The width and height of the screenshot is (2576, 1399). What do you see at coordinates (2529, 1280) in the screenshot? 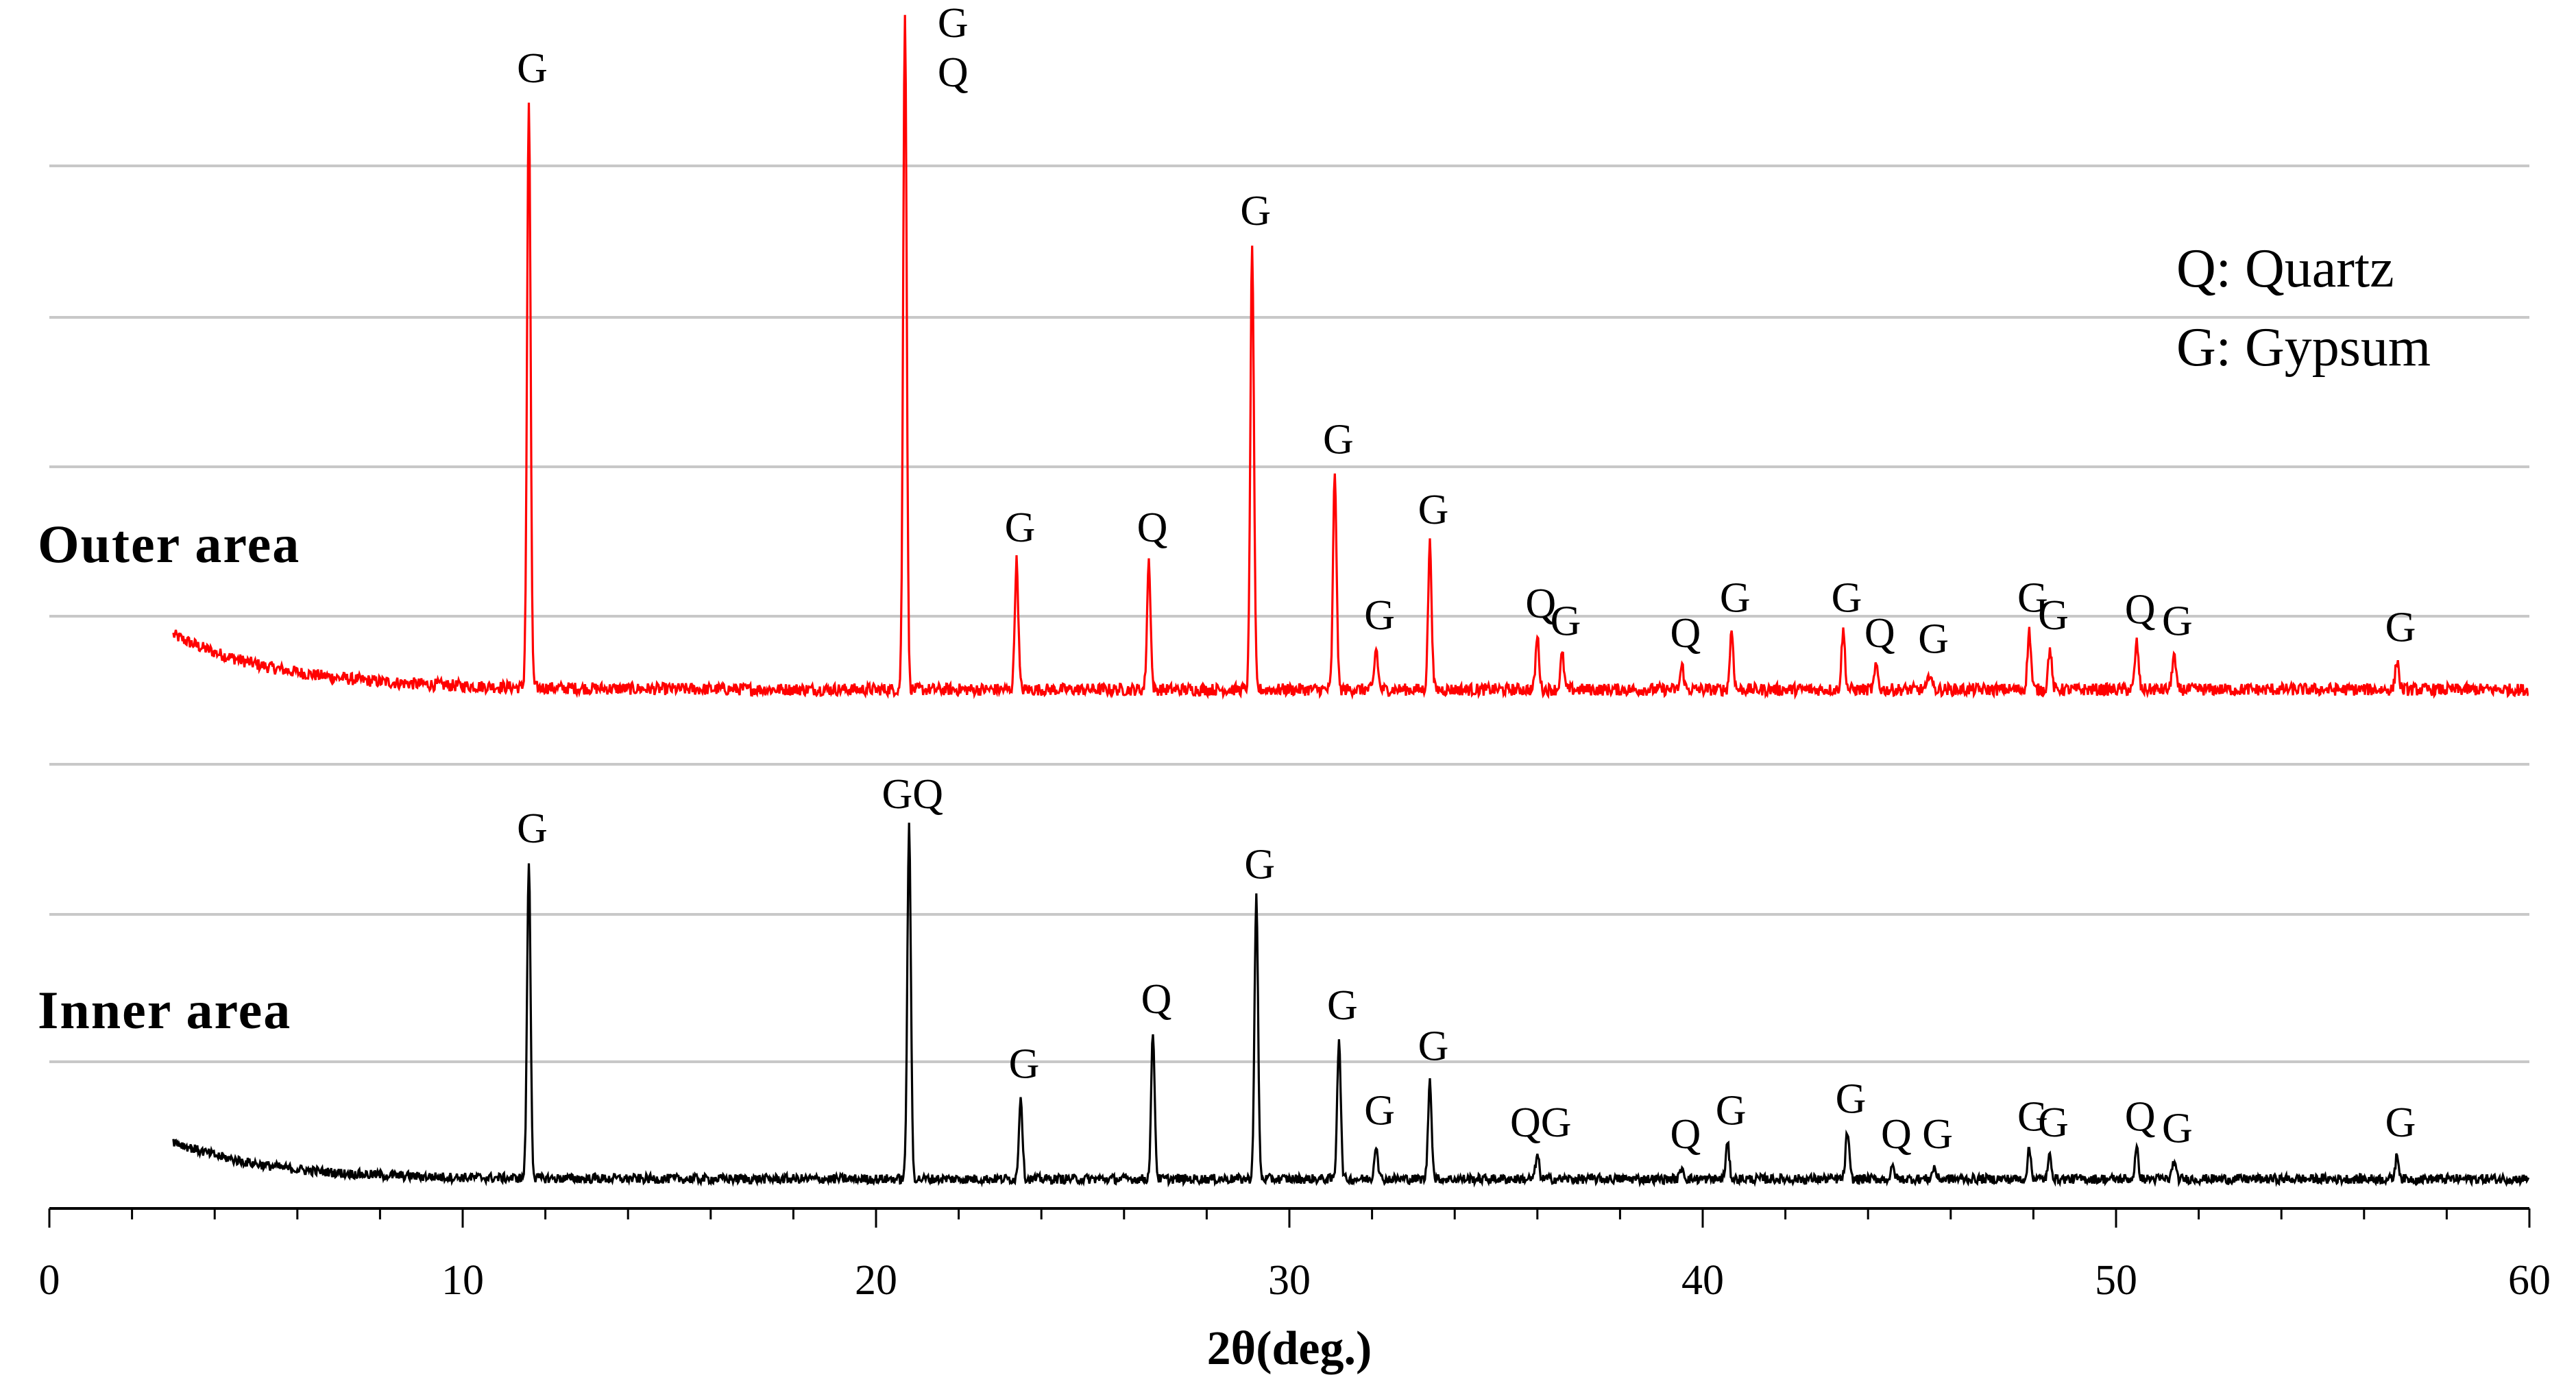
I see `x-tick-label: 60` at bounding box center [2529, 1280].